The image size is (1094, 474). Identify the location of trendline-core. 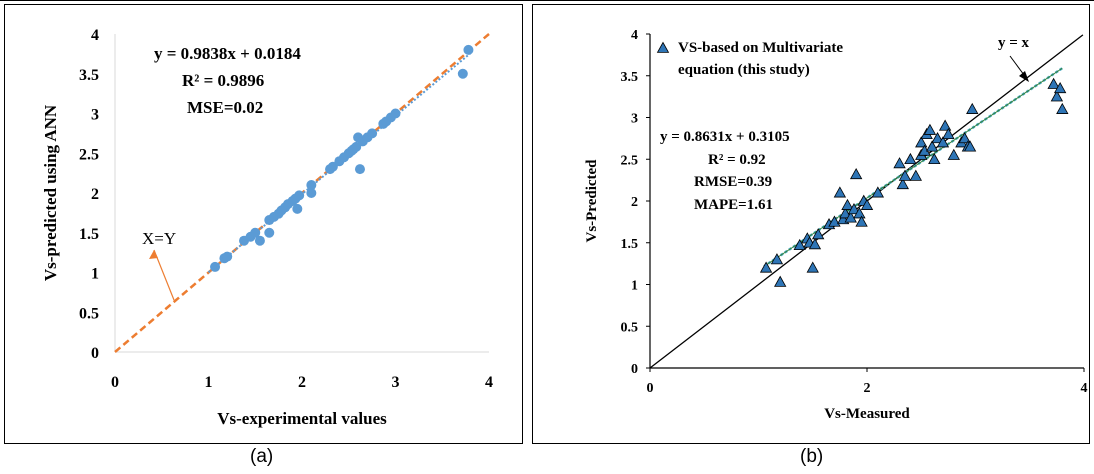
(913, 167).